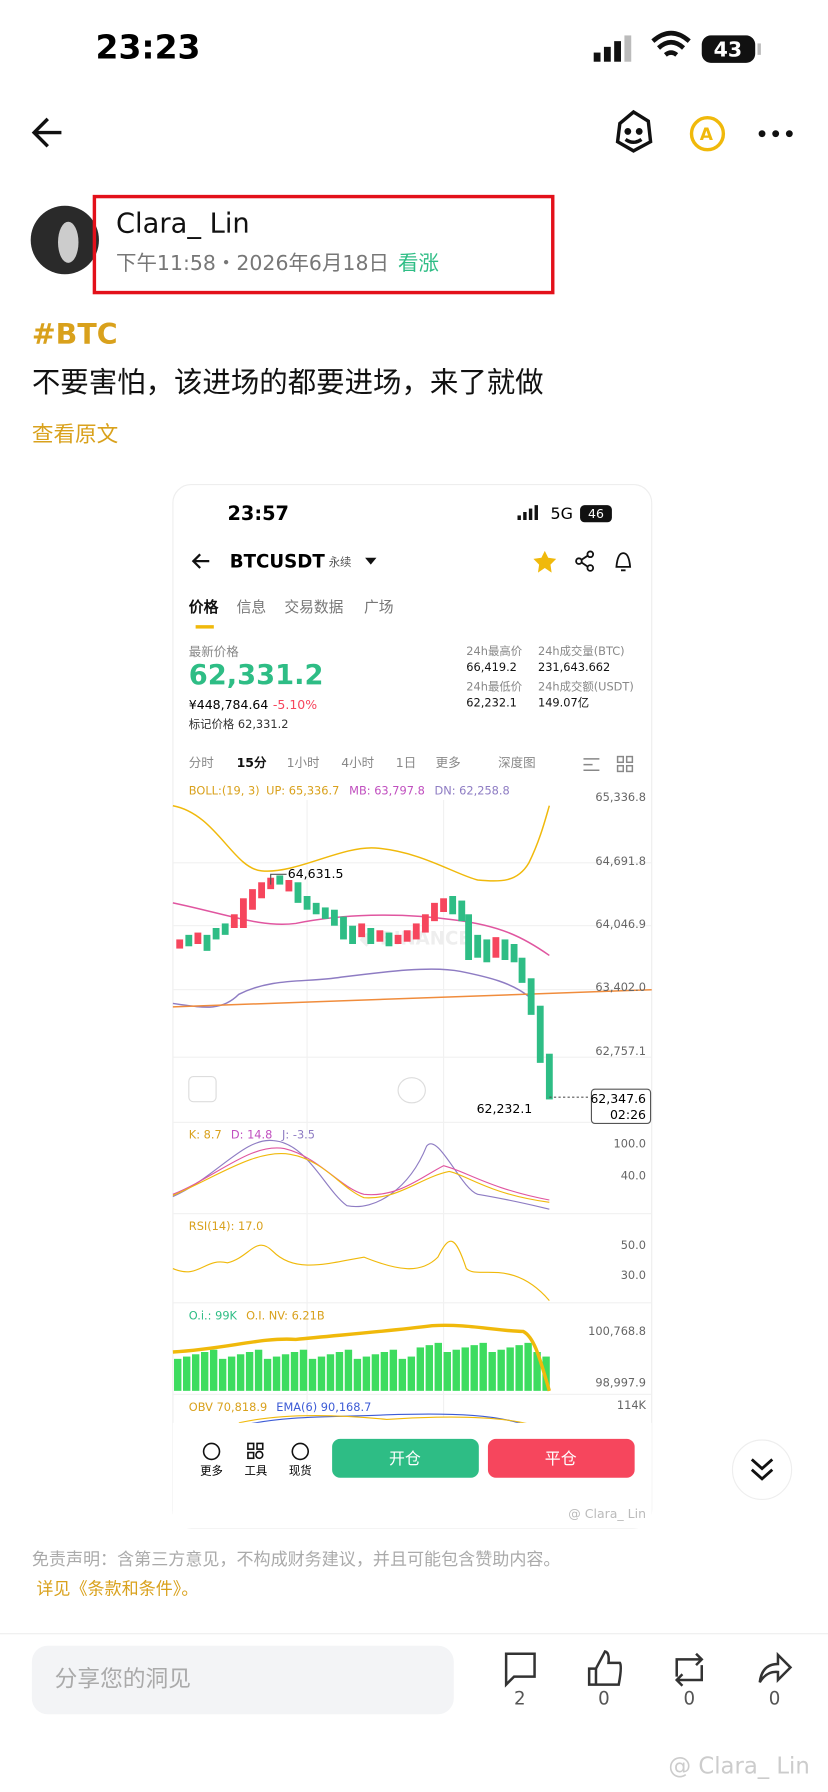 The width and height of the screenshot is (828, 1792). Describe the element at coordinates (285, 1315) in the screenshot. I see `emb-oi-b: O.I. NV: 6.21B` at that location.